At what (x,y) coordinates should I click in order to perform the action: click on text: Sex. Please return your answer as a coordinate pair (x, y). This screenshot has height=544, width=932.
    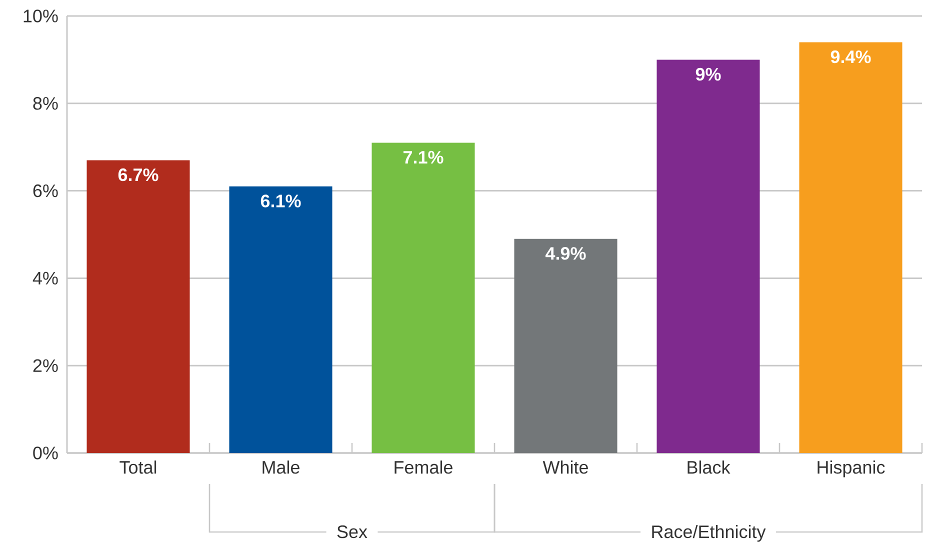
    Looking at the image, I should click on (352, 531).